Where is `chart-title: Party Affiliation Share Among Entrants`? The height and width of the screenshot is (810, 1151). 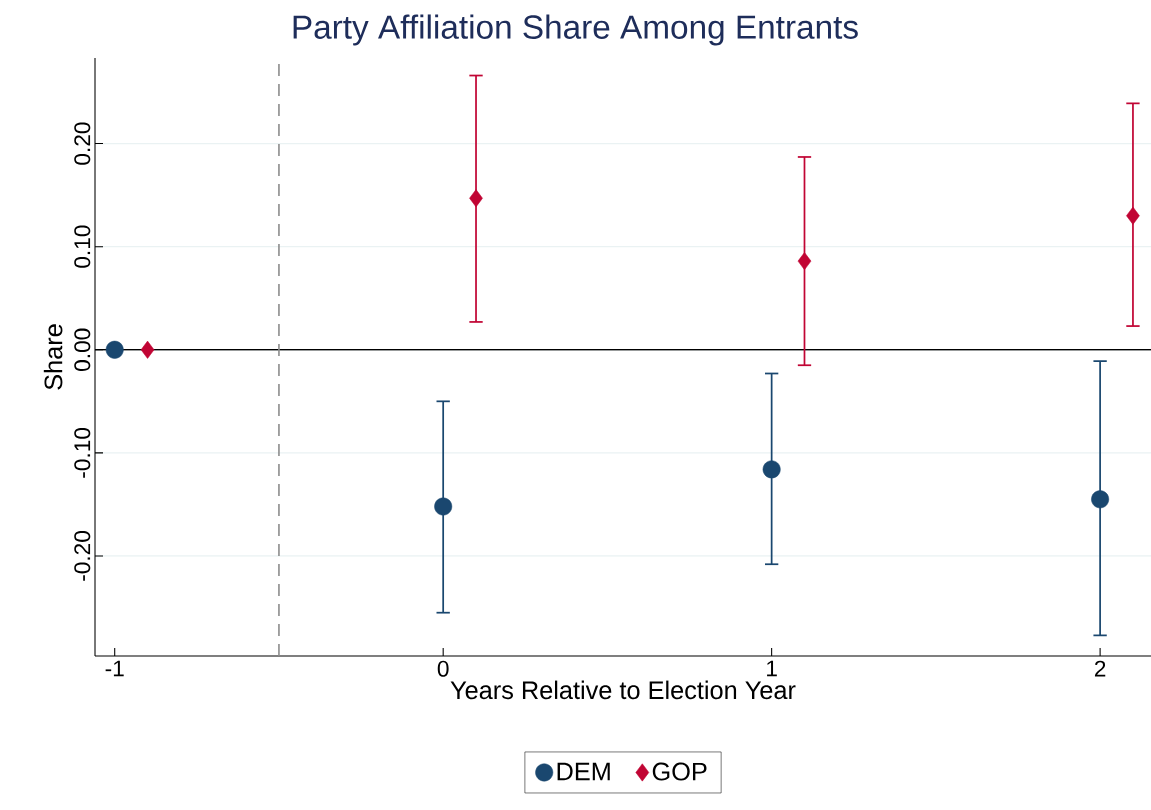 chart-title: Party Affiliation Share Among Entrants is located at coordinates (575, 30).